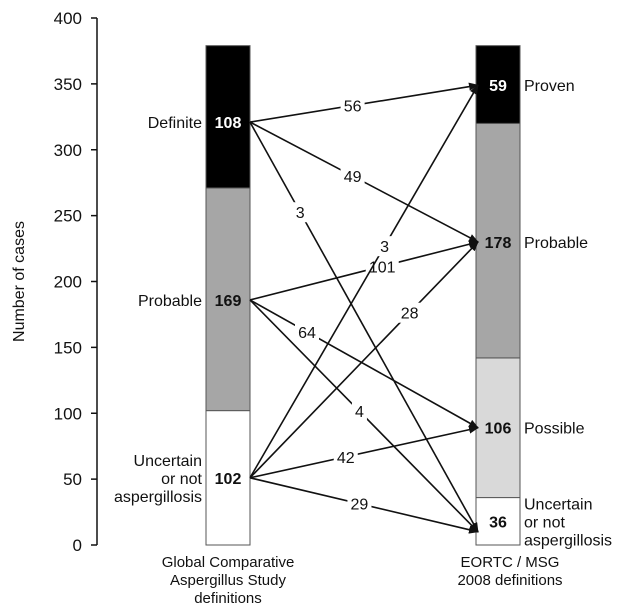 The height and width of the screenshot is (610, 634). Describe the element at coordinates (19, 281) in the screenshot. I see `y-axis-label: Number of cases` at that location.